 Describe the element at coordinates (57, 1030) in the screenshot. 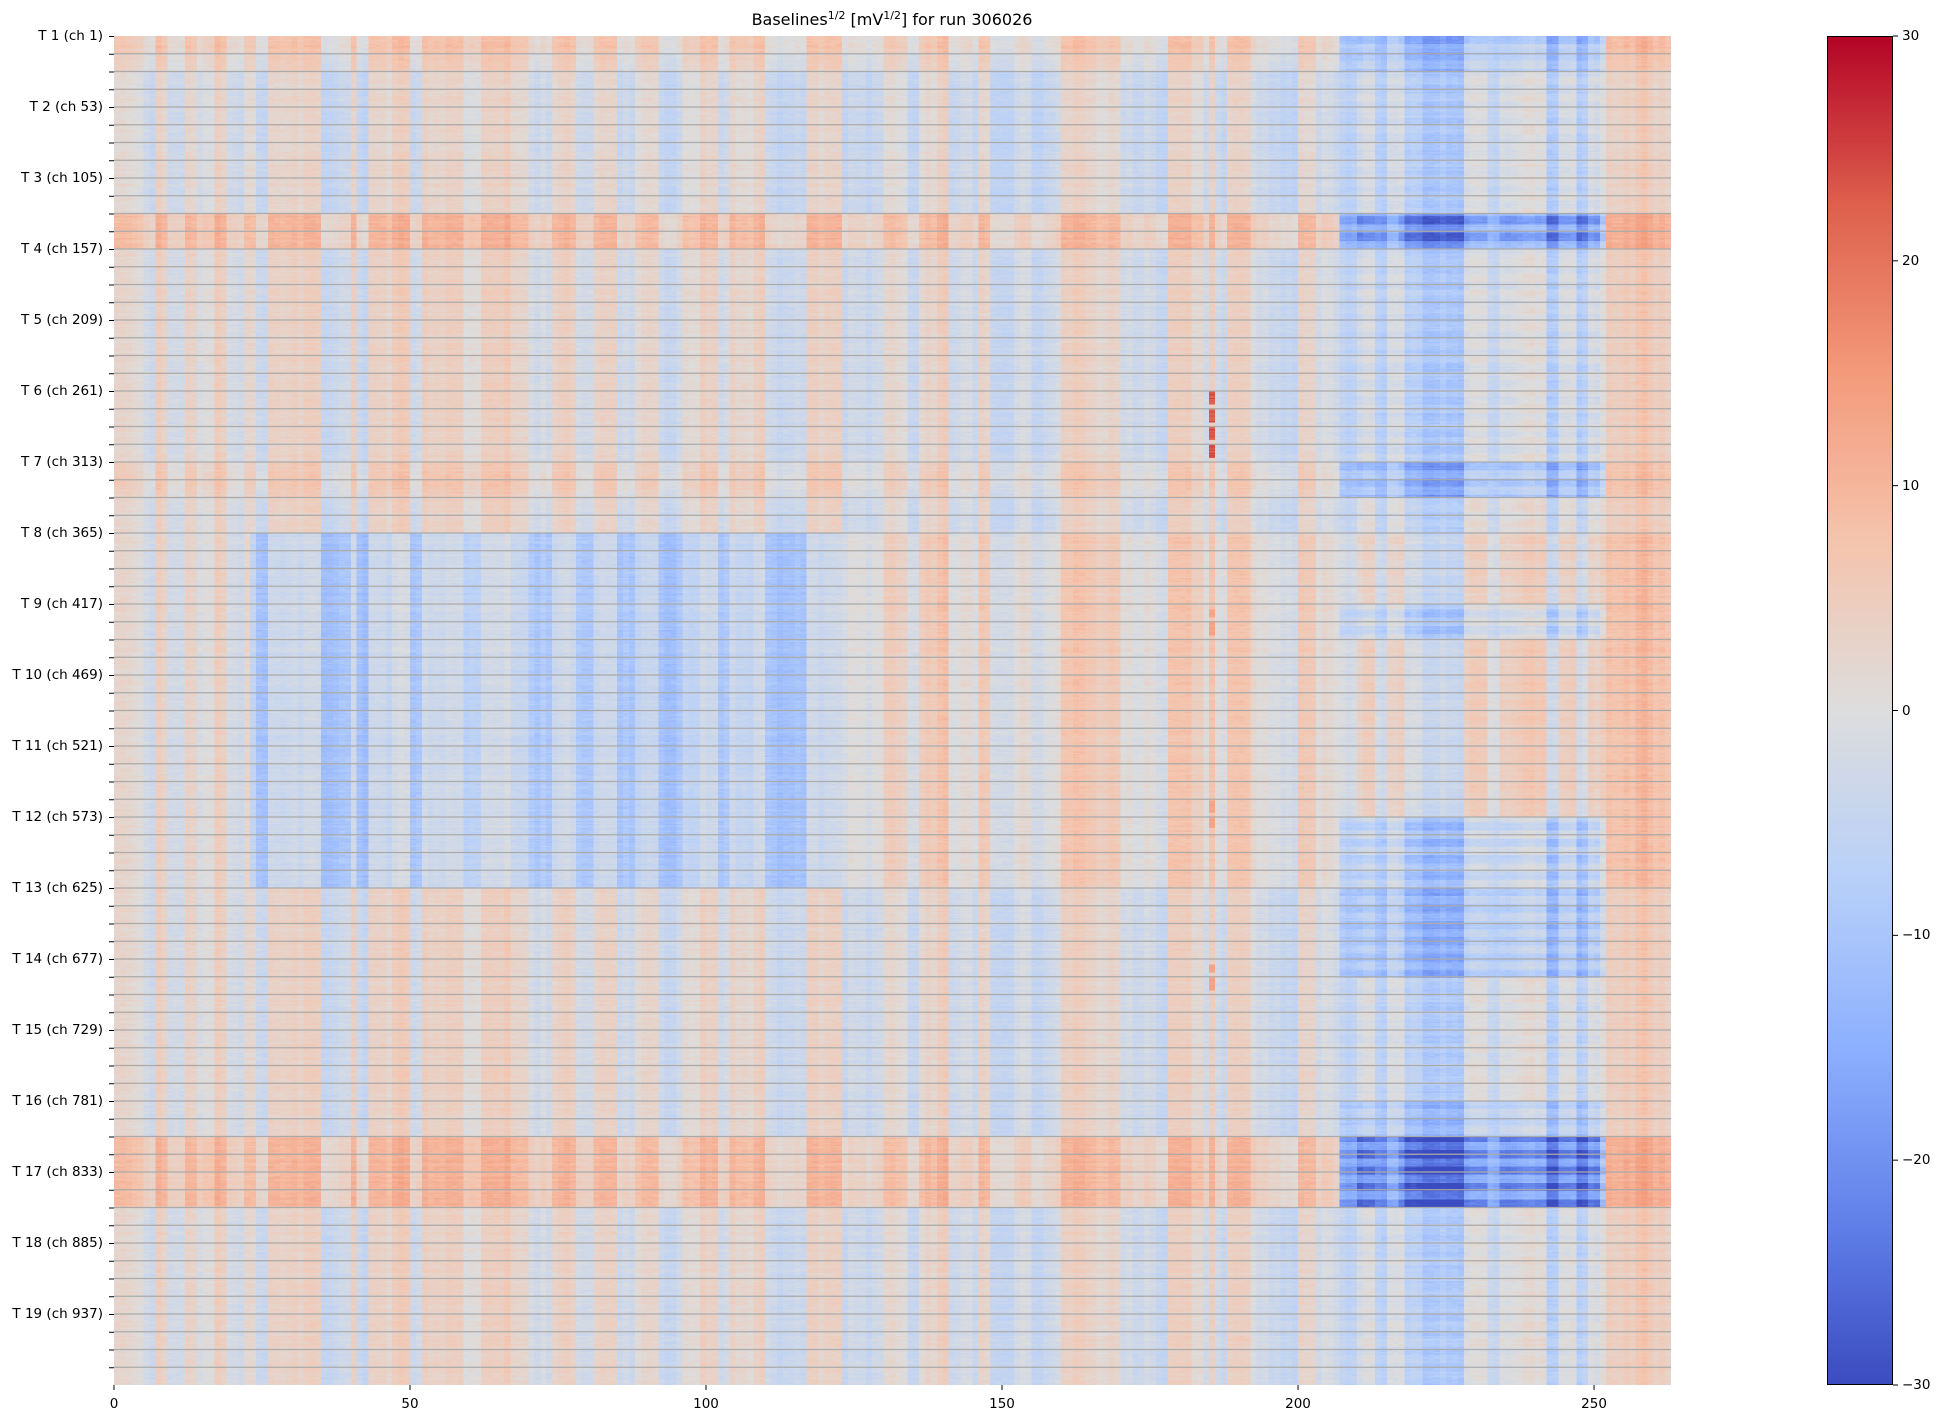

I see `y-tick-label: T 15 (ch 729)` at that location.